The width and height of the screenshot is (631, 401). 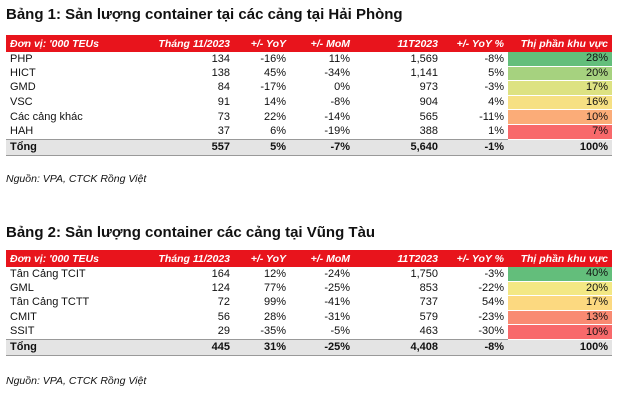 What do you see at coordinates (496, 131) in the screenshot?
I see `cell-ytd-yoy: 1%` at bounding box center [496, 131].